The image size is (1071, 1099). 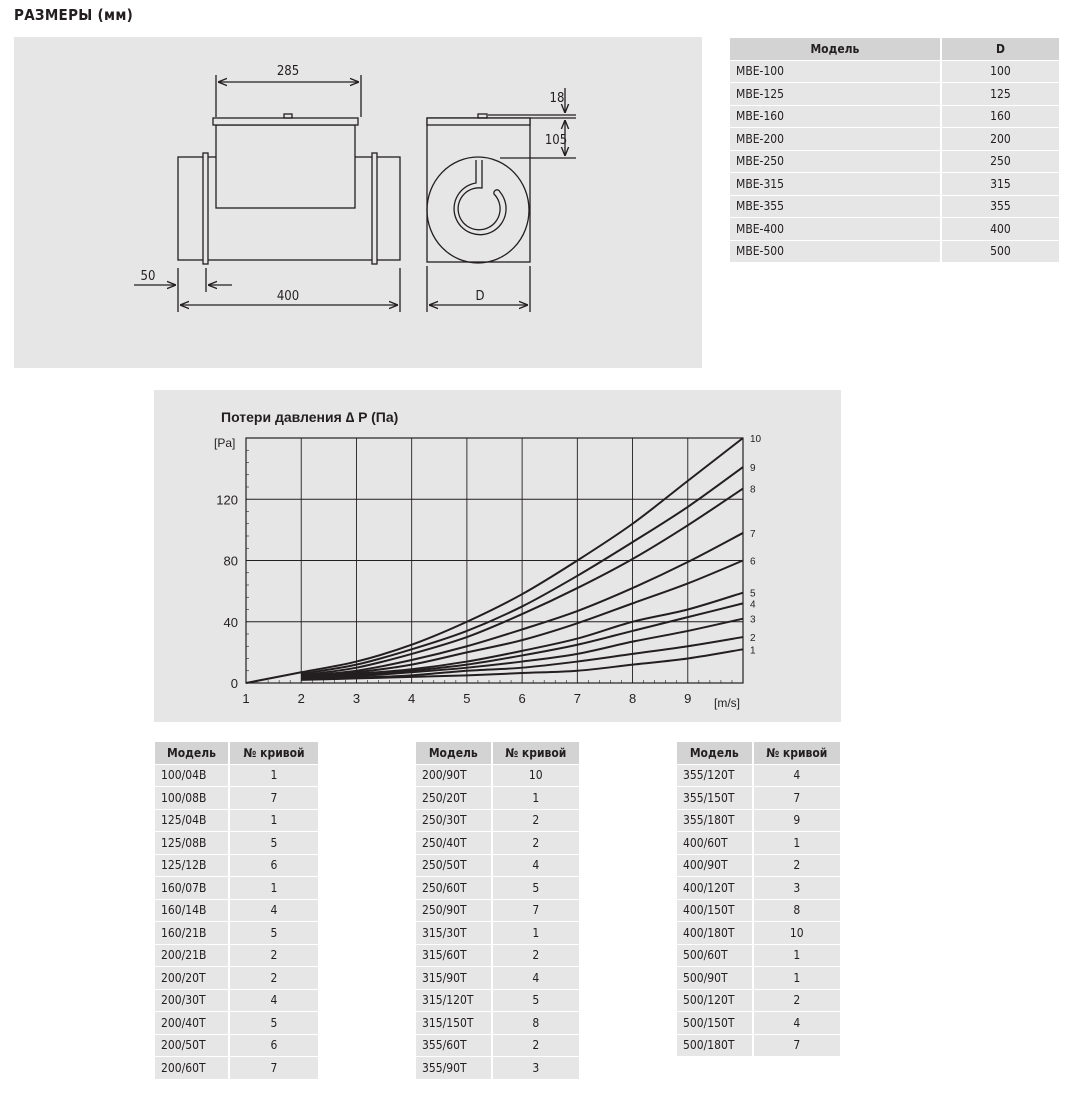 I want to click on x-axis-label: [m/s], so click(x=727, y=703).